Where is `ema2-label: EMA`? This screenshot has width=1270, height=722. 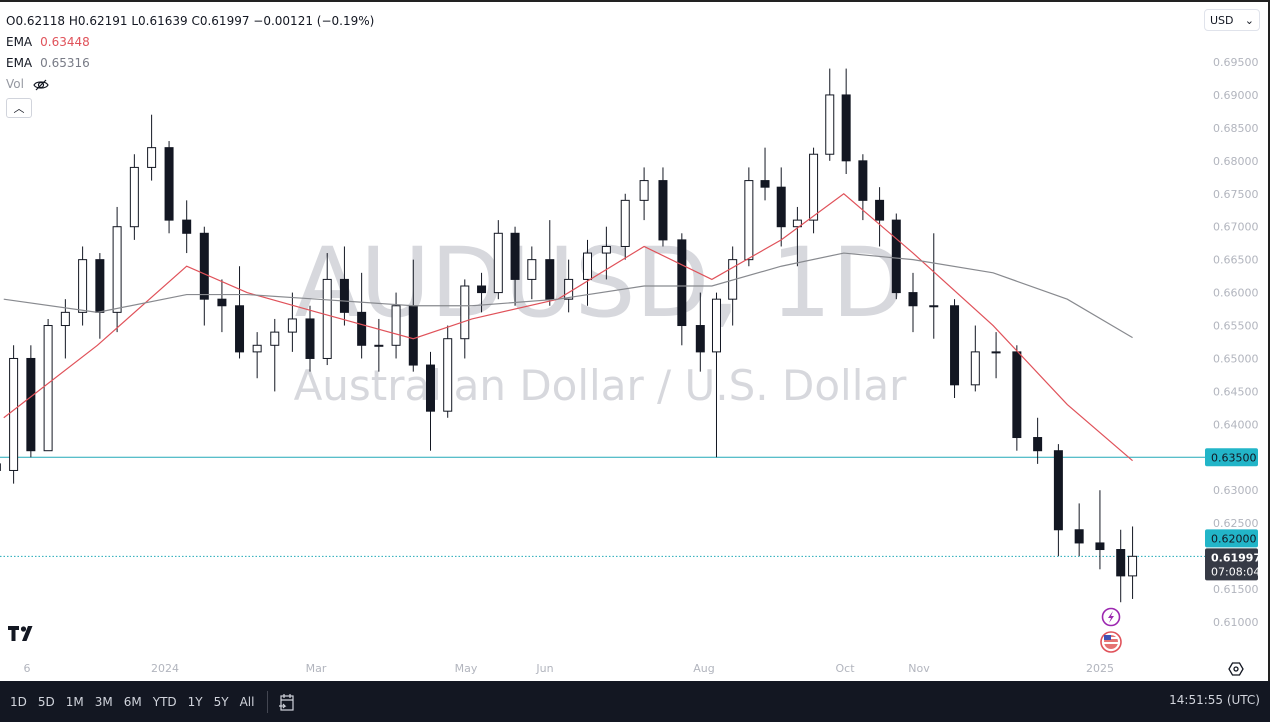
ema2-label: EMA is located at coordinates (19, 63).